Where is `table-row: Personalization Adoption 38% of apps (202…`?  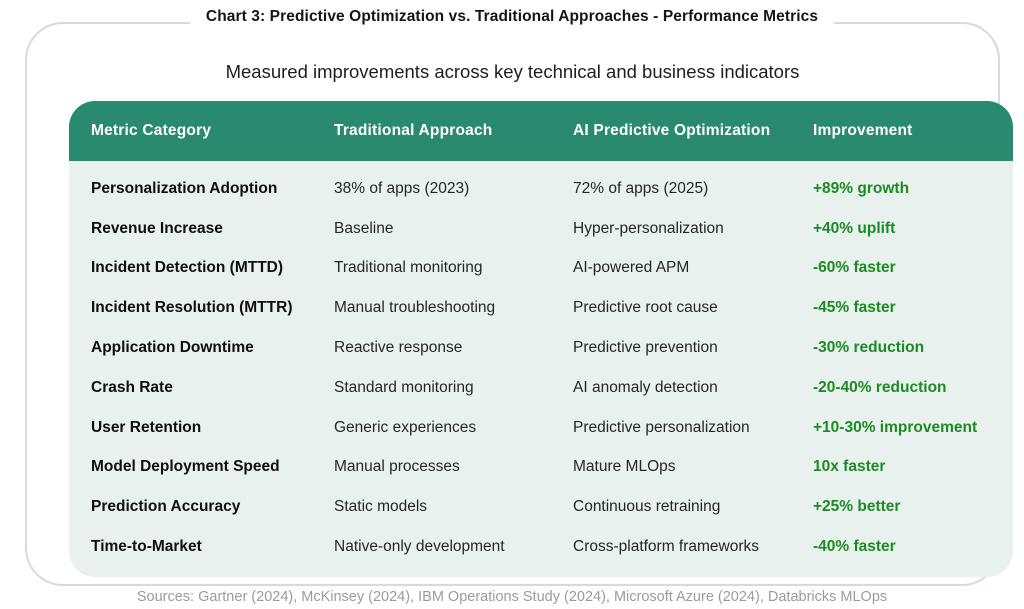 table-row: Personalization Adoption 38% of apps (202… is located at coordinates (541, 189).